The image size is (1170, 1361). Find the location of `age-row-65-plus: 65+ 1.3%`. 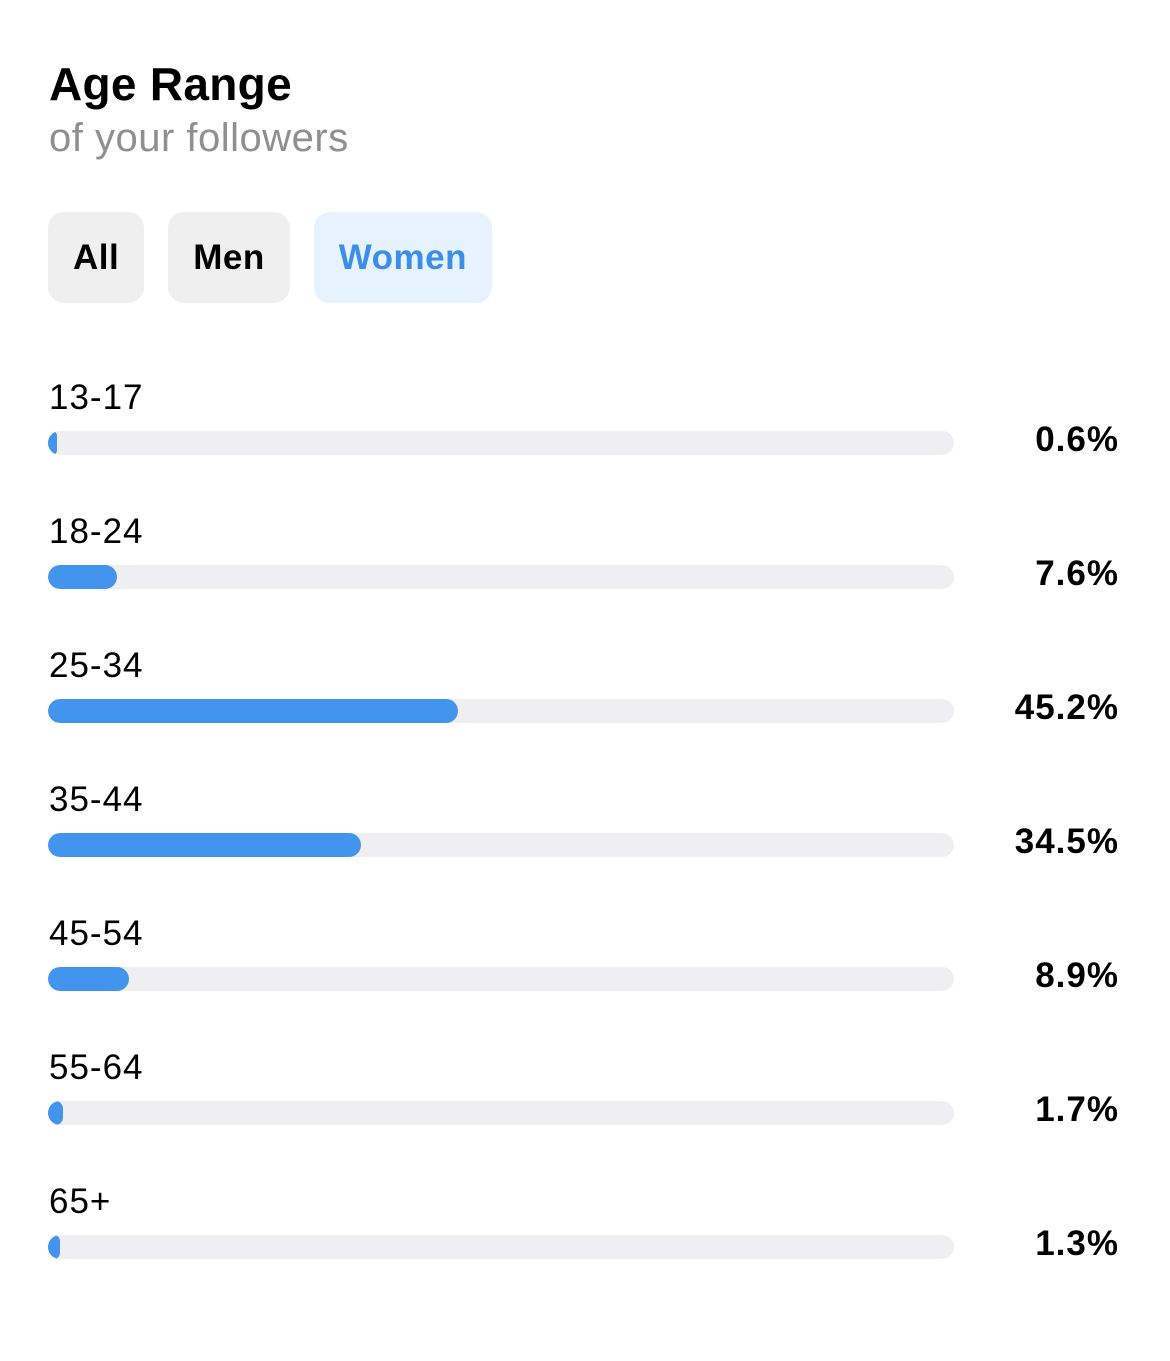

age-row-65-plus: 65+ 1.3% is located at coordinates (585, 1237).